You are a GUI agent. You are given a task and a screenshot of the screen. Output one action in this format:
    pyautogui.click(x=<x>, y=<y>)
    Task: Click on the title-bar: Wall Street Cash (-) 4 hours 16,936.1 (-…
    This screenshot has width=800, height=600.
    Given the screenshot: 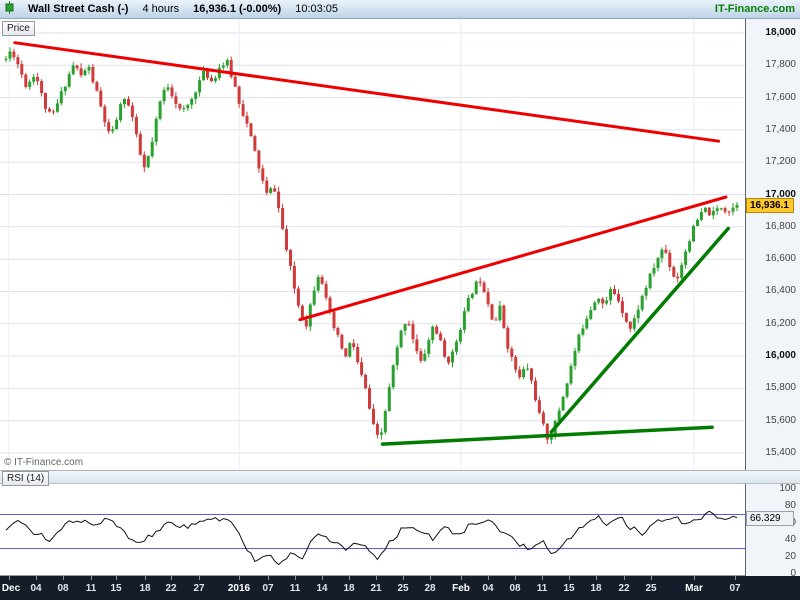 What is the action you would take?
    pyautogui.click(x=400, y=9)
    